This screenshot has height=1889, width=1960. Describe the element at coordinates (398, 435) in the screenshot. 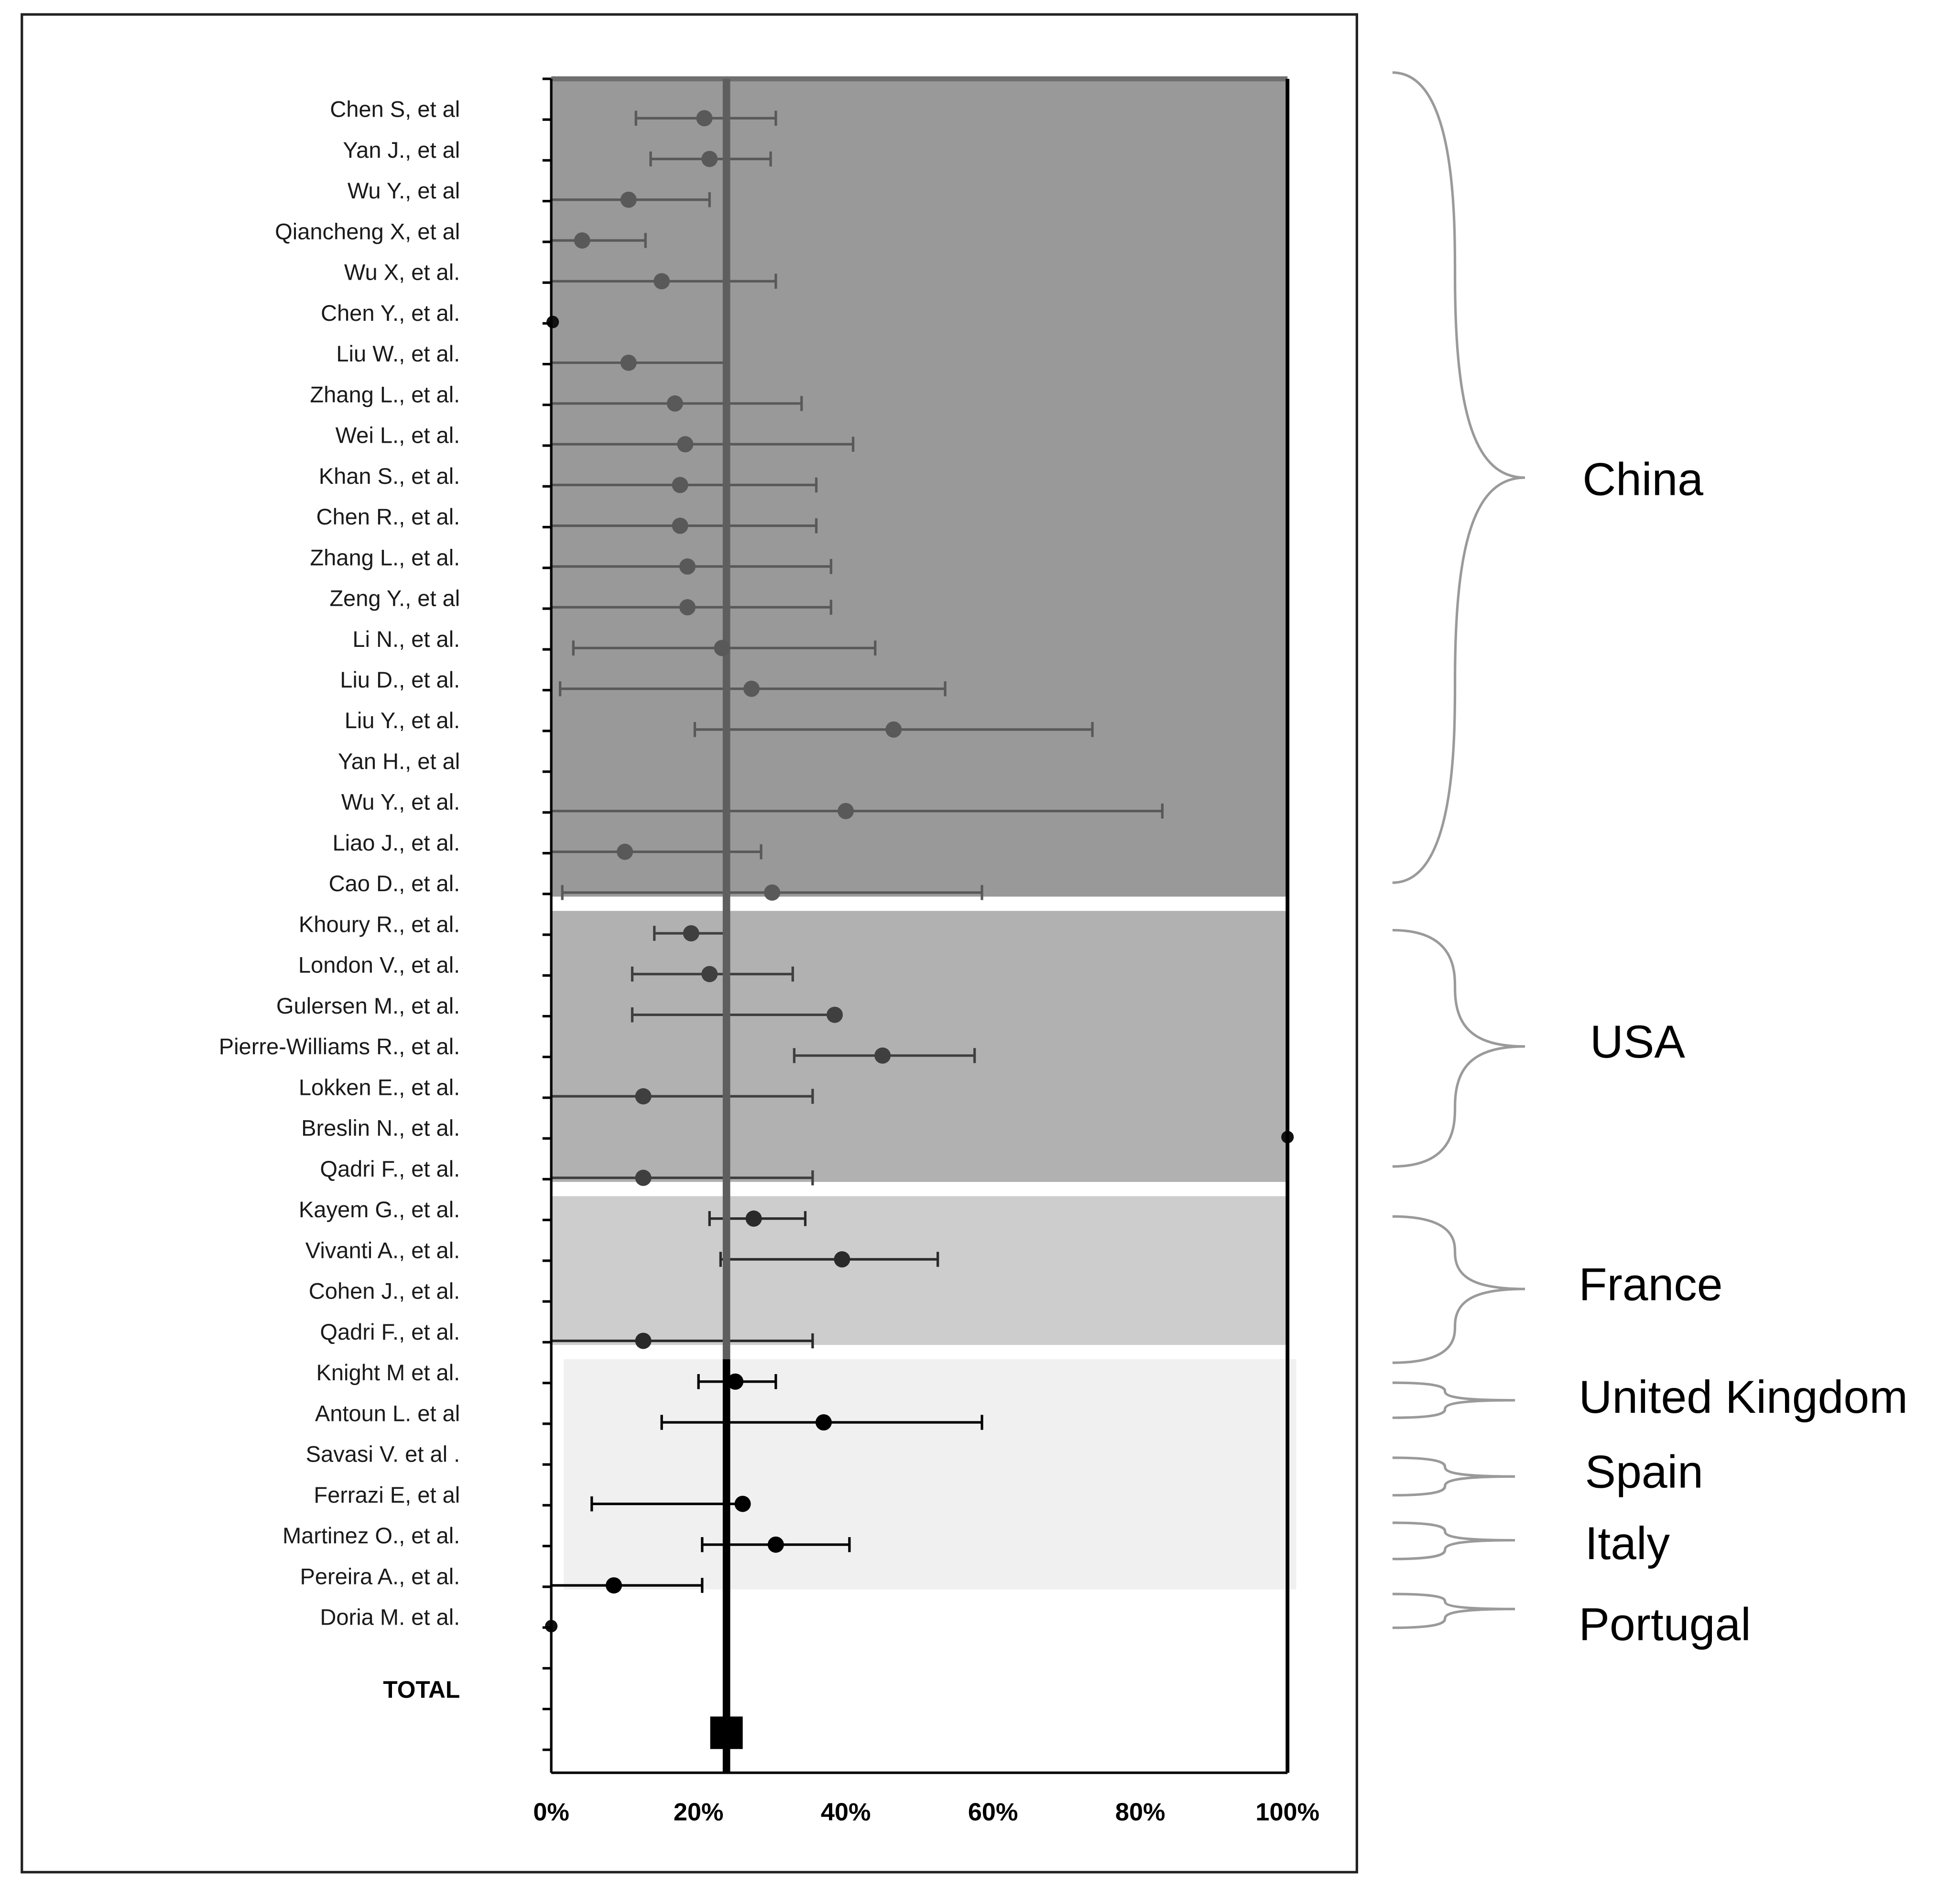

I see `study-label: Wei L., et al.` at that location.